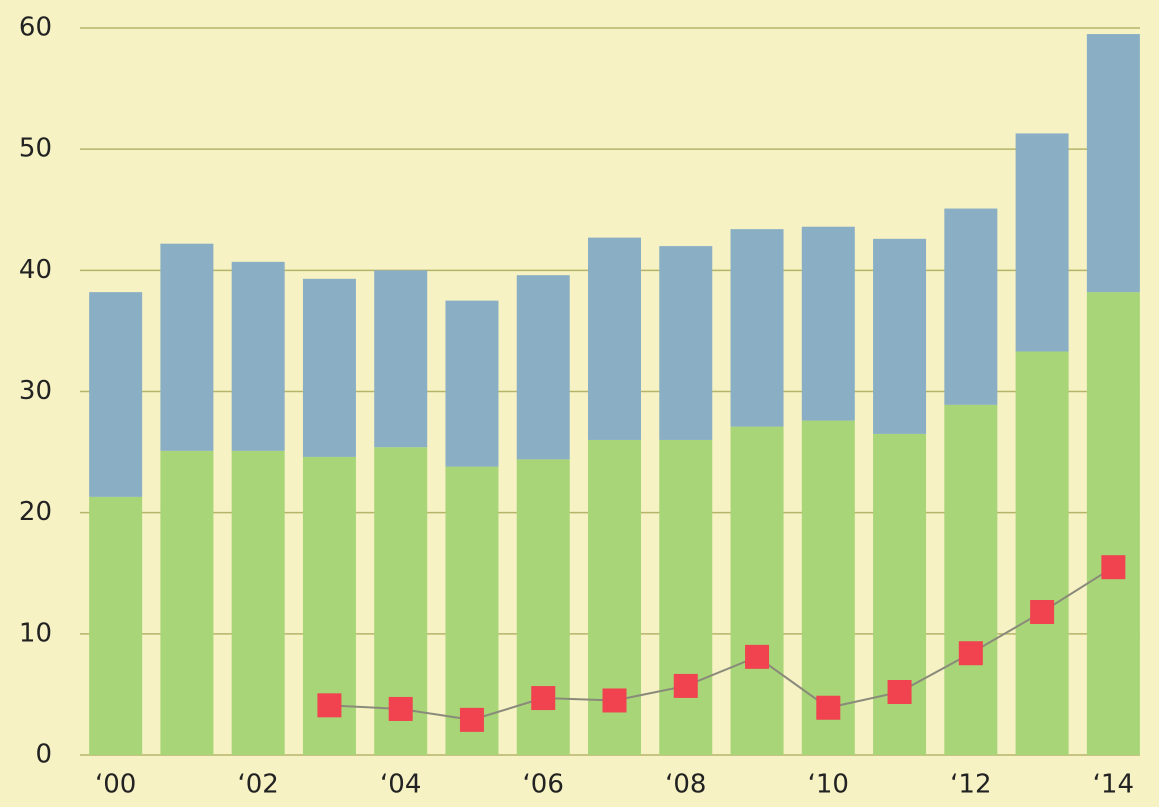 The image size is (1159, 807). I want to click on x-tick-label: ‘08, so click(685, 785).